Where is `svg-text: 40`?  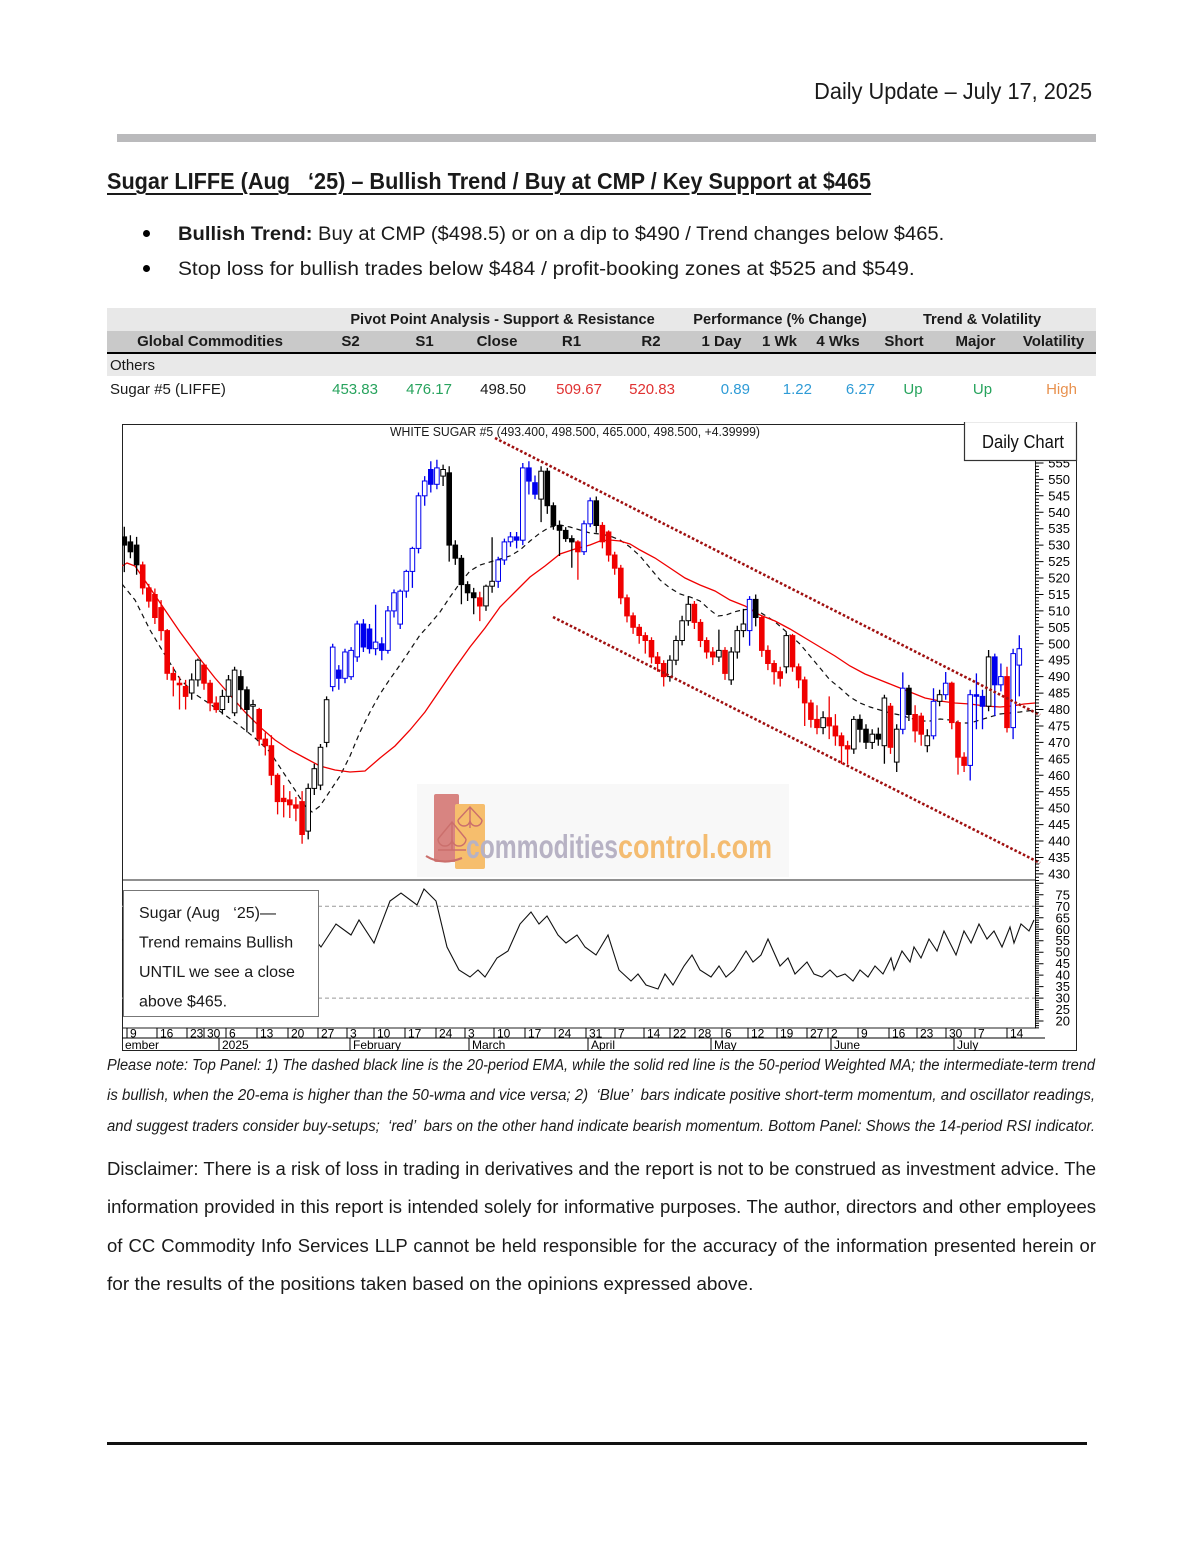
svg-text: 40 is located at coordinates (1063, 975).